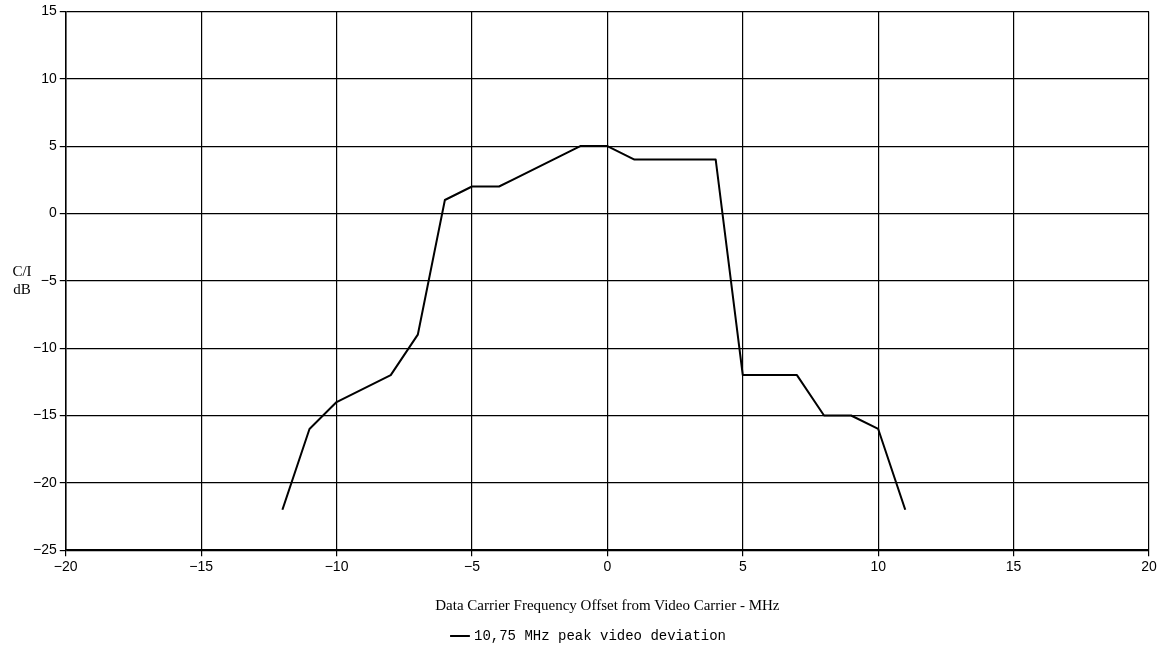 This screenshot has width=1165, height=663. I want to click on x-tick-label: 15, so click(1013, 566).